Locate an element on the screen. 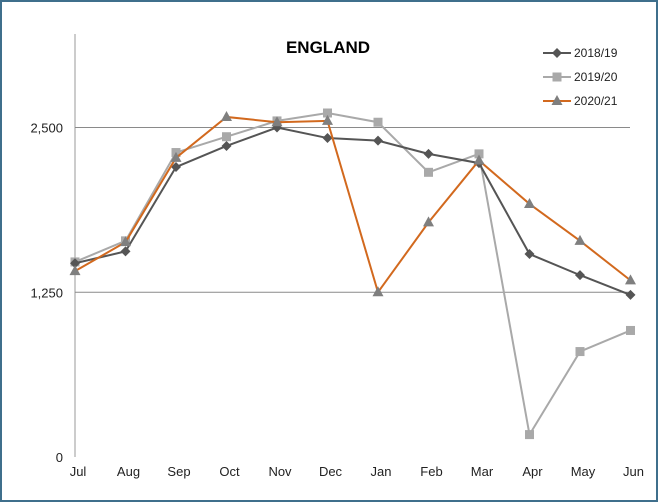 The height and width of the screenshot is (502, 658). x-tick-label: Feb is located at coordinates (431, 471).